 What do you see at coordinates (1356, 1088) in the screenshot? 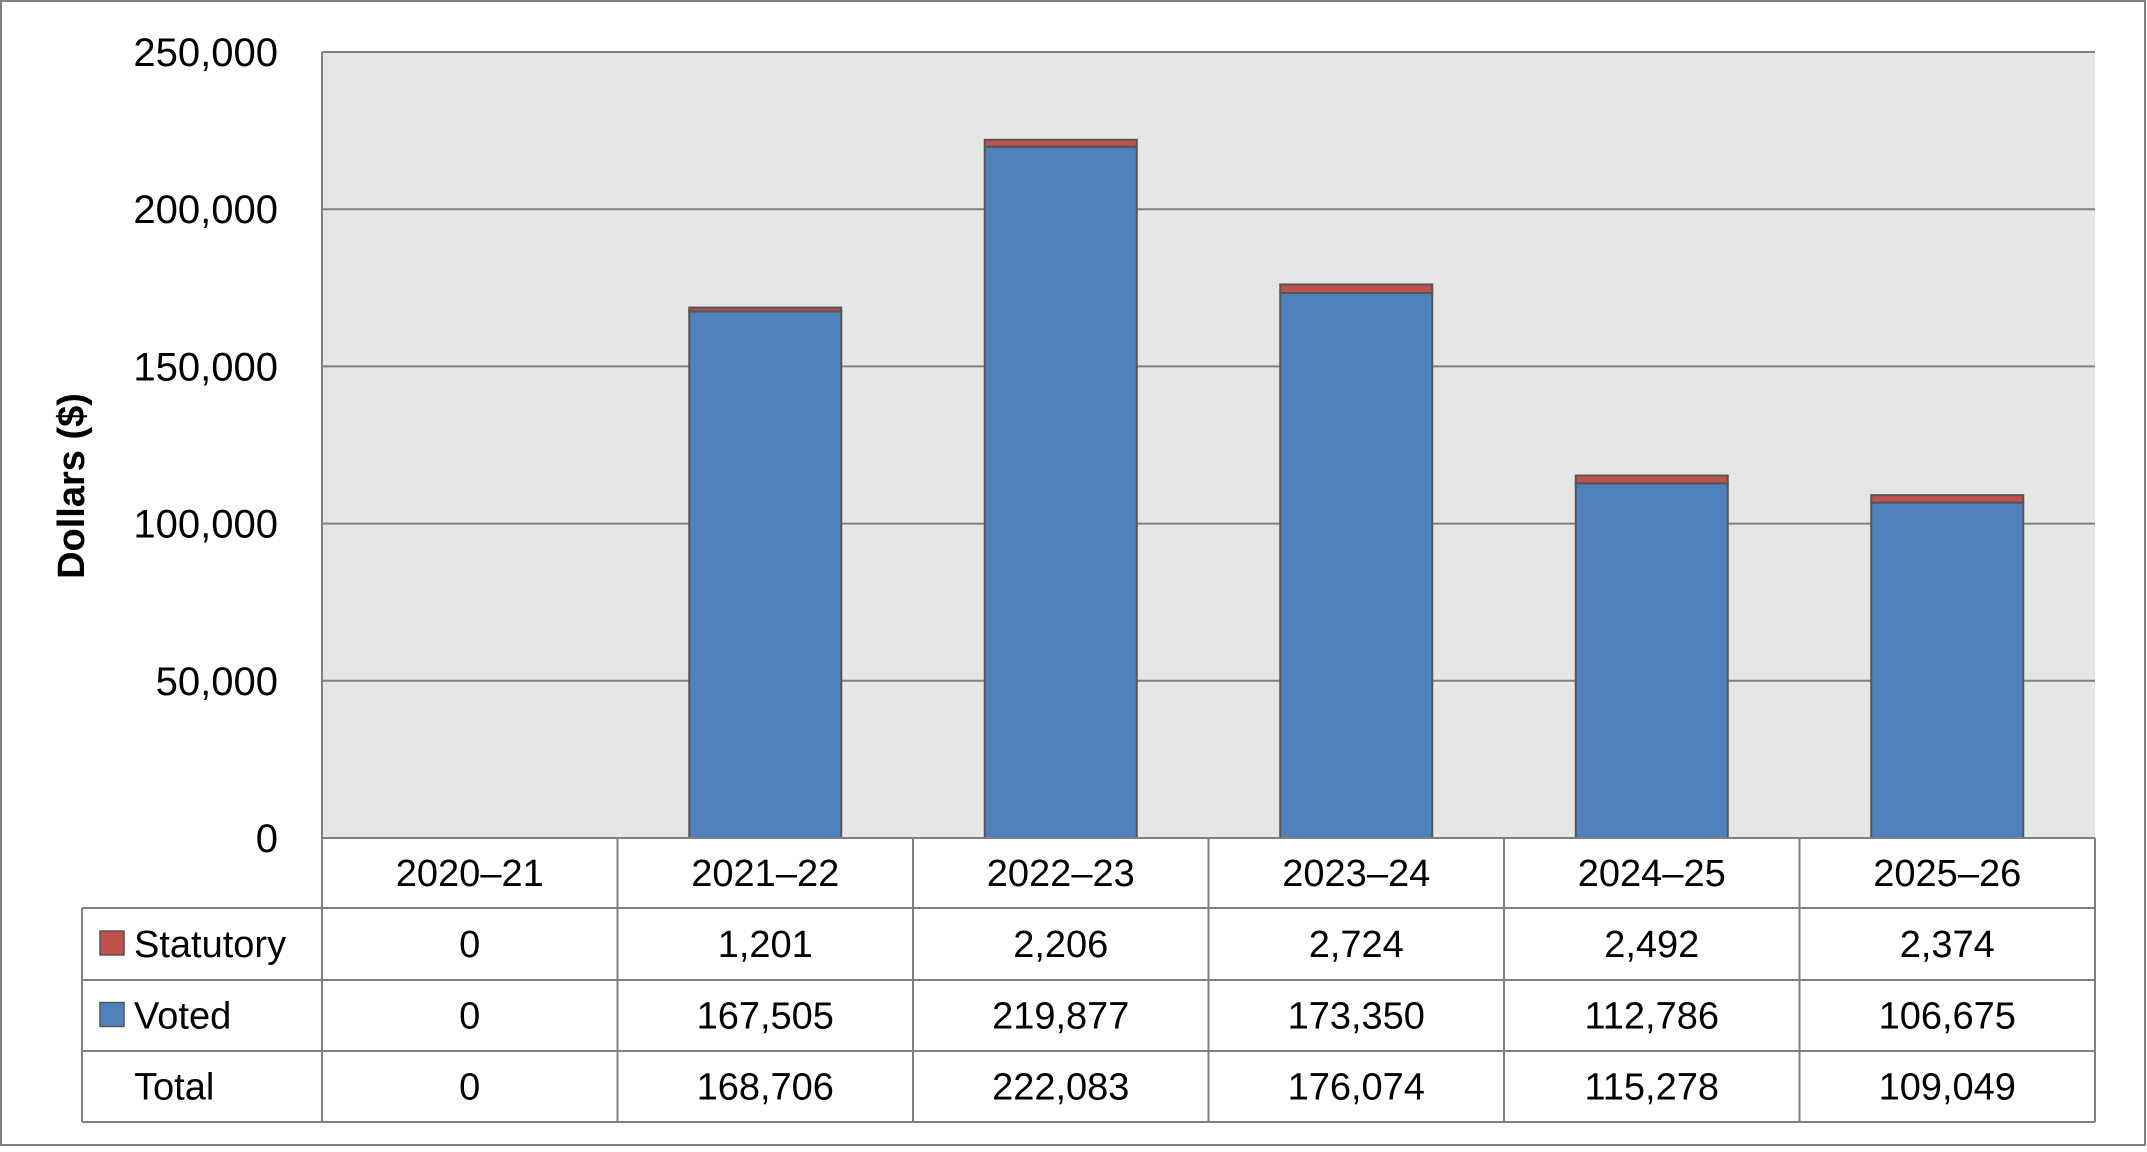
I see `table-cell-total: 176,074` at bounding box center [1356, 1088].